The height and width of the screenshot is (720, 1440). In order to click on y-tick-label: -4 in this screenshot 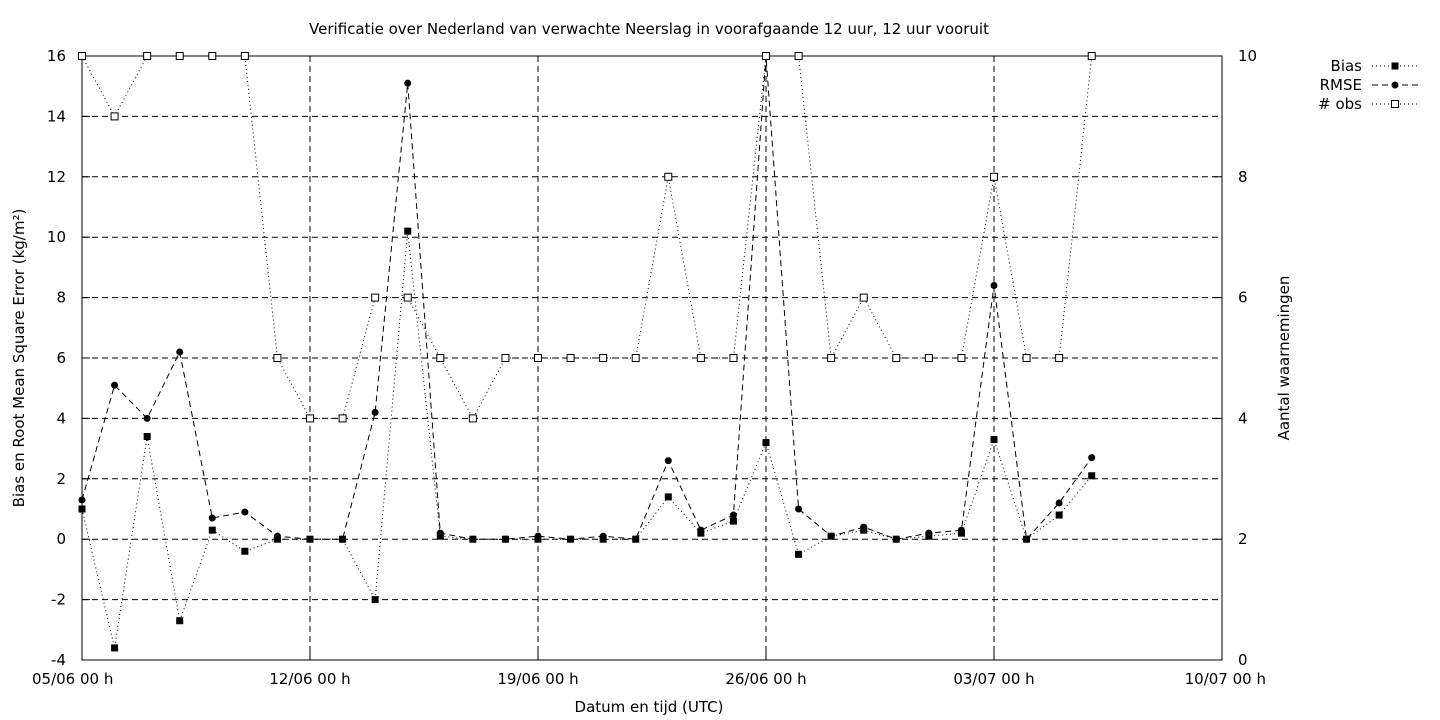, I will do `click(58, 660)`.